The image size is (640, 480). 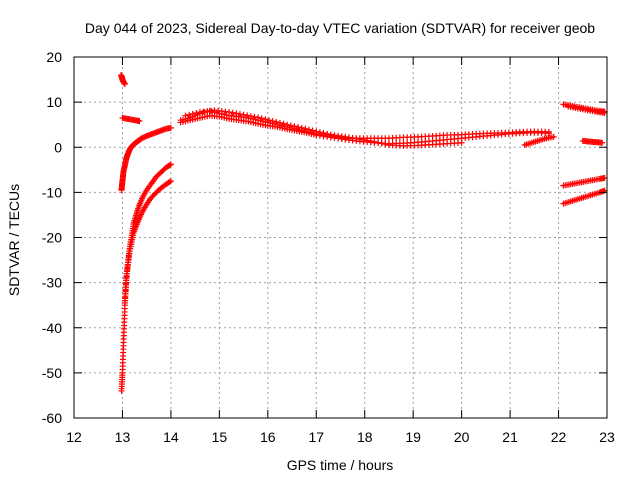 What do you see at coordinates (268, 437) in the screenshot?
I see `x-tick-label: 16` at bounding box center [268, 437].